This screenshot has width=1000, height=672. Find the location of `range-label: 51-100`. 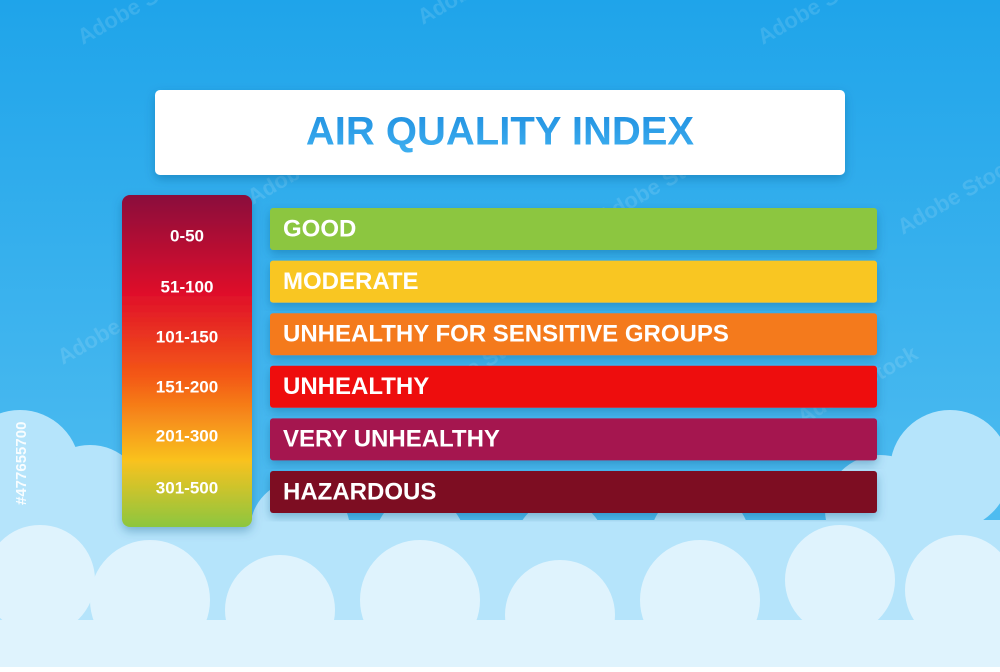

range-label: 51-100 is located at coordinates (187, 286).